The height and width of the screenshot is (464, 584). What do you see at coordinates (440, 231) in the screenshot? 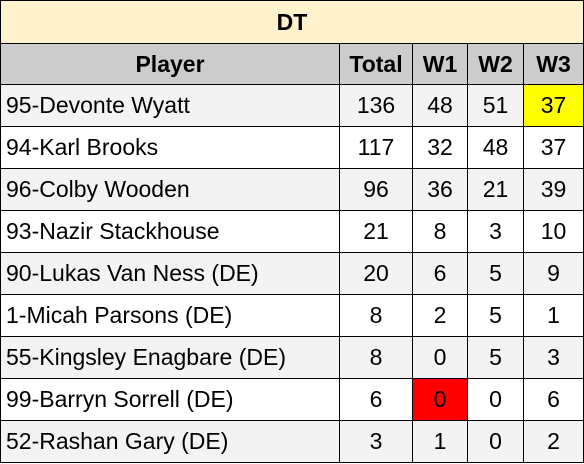
I see `cell-w1: 8` at bounding box center [440, 231].